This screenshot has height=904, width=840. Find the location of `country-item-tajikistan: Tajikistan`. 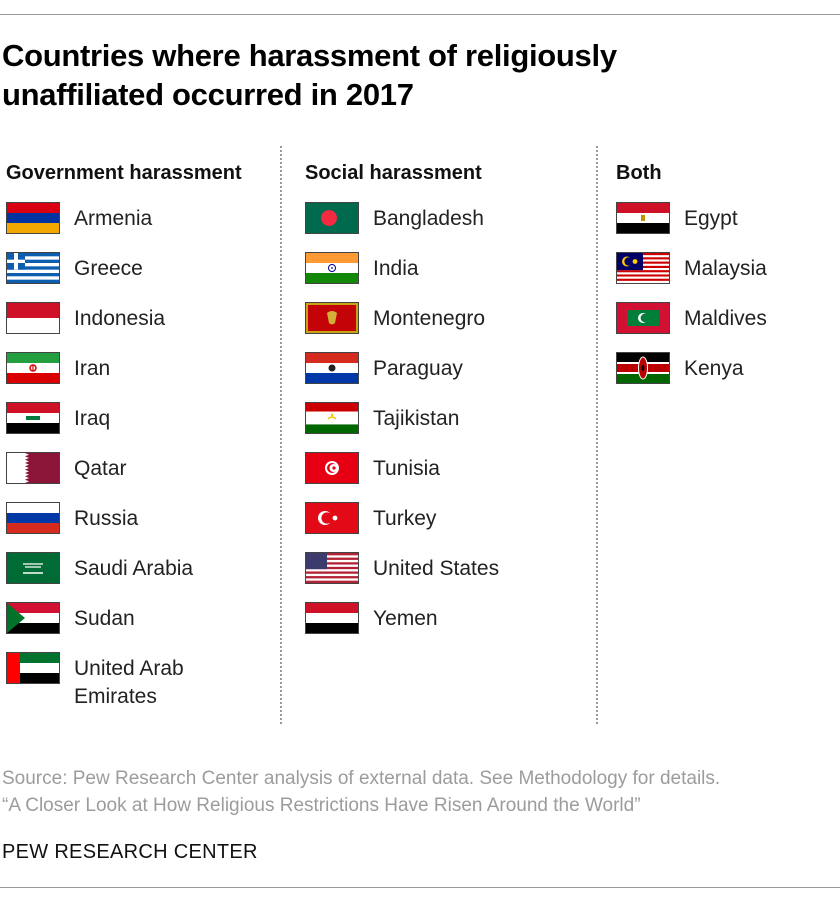

country-item-tajikistan: Tajikistan is located at coordinates (393, 427).